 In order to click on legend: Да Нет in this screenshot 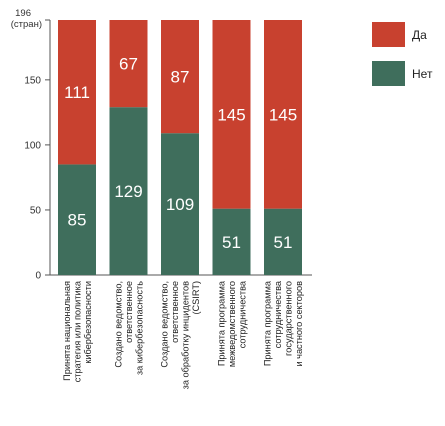, I will do `click(402, 54)`.